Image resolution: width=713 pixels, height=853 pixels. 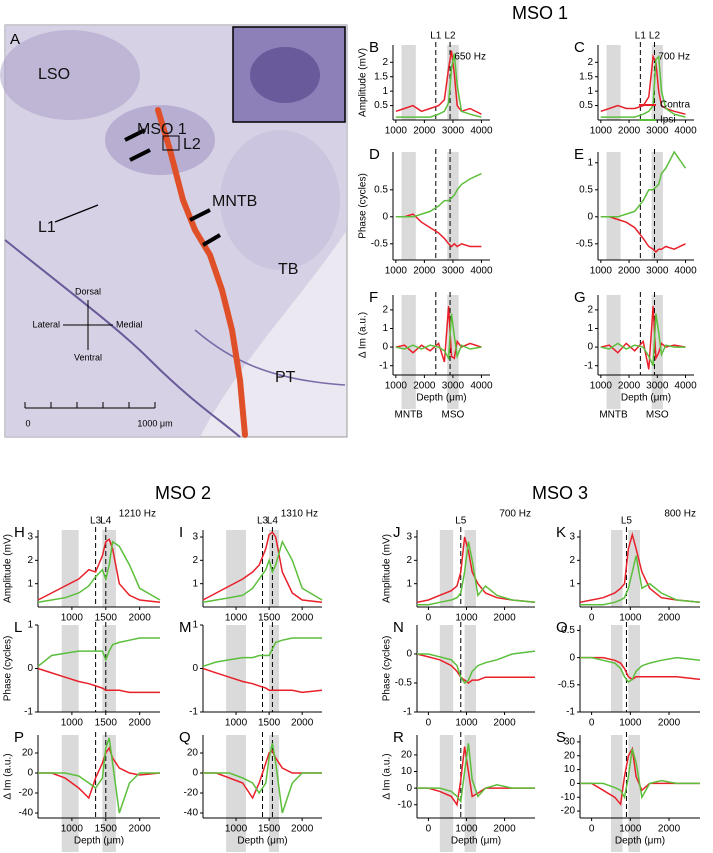 What do you see at coordinates (560, 493) in the screenshot?
I see `group-title: MSO 3` at bounding box center [560, 493].